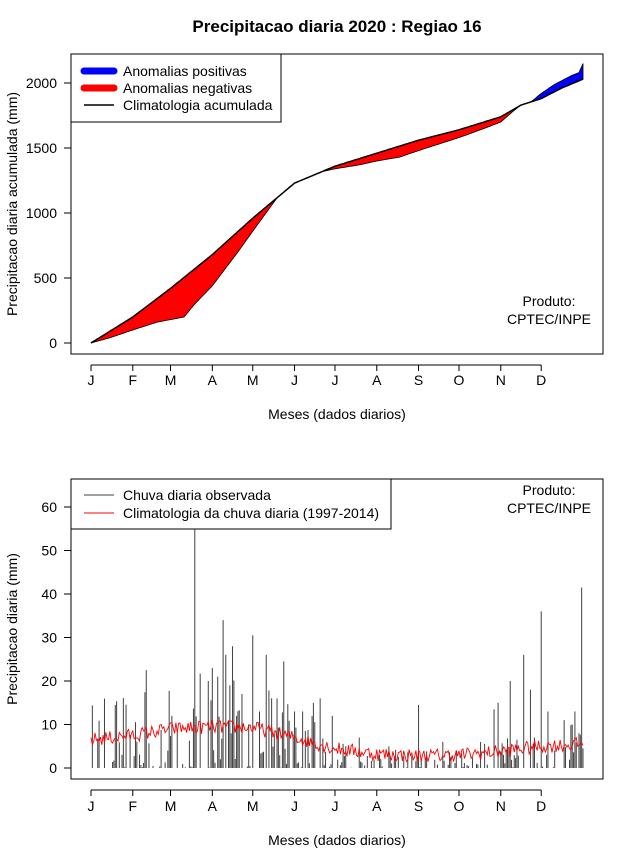 The width and height of the screenshot is (640, 850). What do you see at coordinates (501, 806) in the screenshot?
I see `x-bottom-tick-label: N` at bounding box center [501, 806].